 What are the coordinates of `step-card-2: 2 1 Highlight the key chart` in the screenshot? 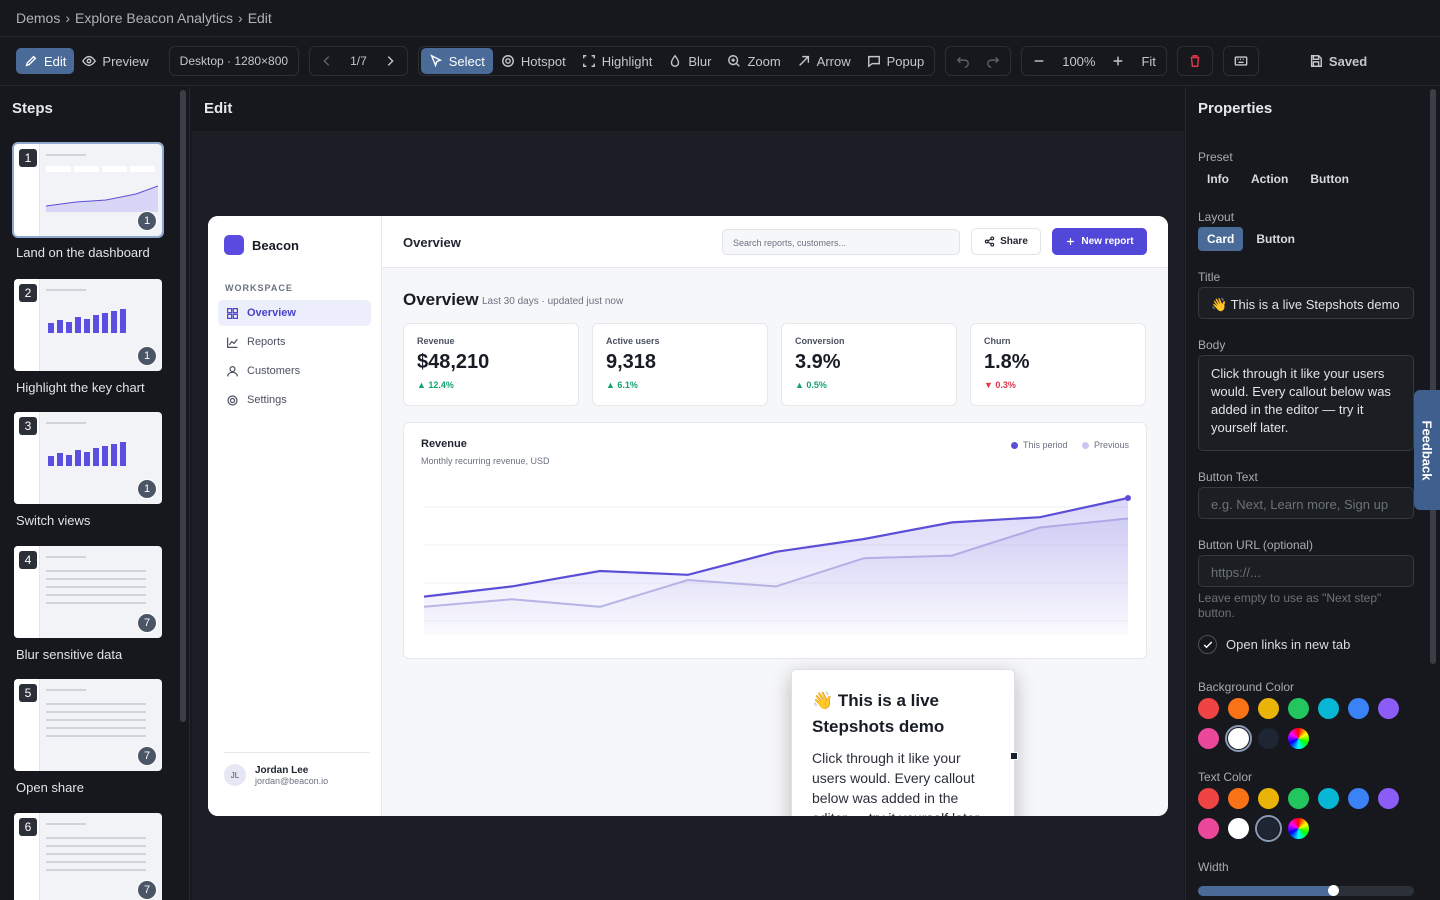 It's located at (88, 337).